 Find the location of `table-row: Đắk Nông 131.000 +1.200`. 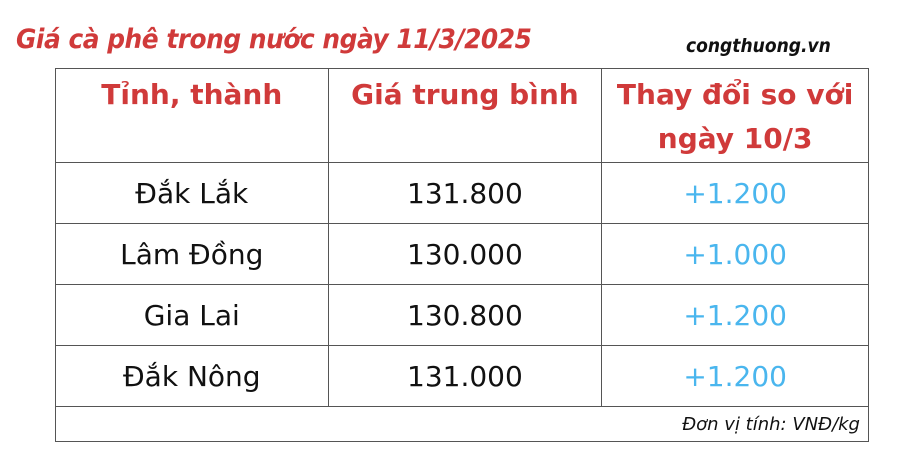

table-row: Đắk Nông 131.000 +1.200 is located at coordinates (462, 376).